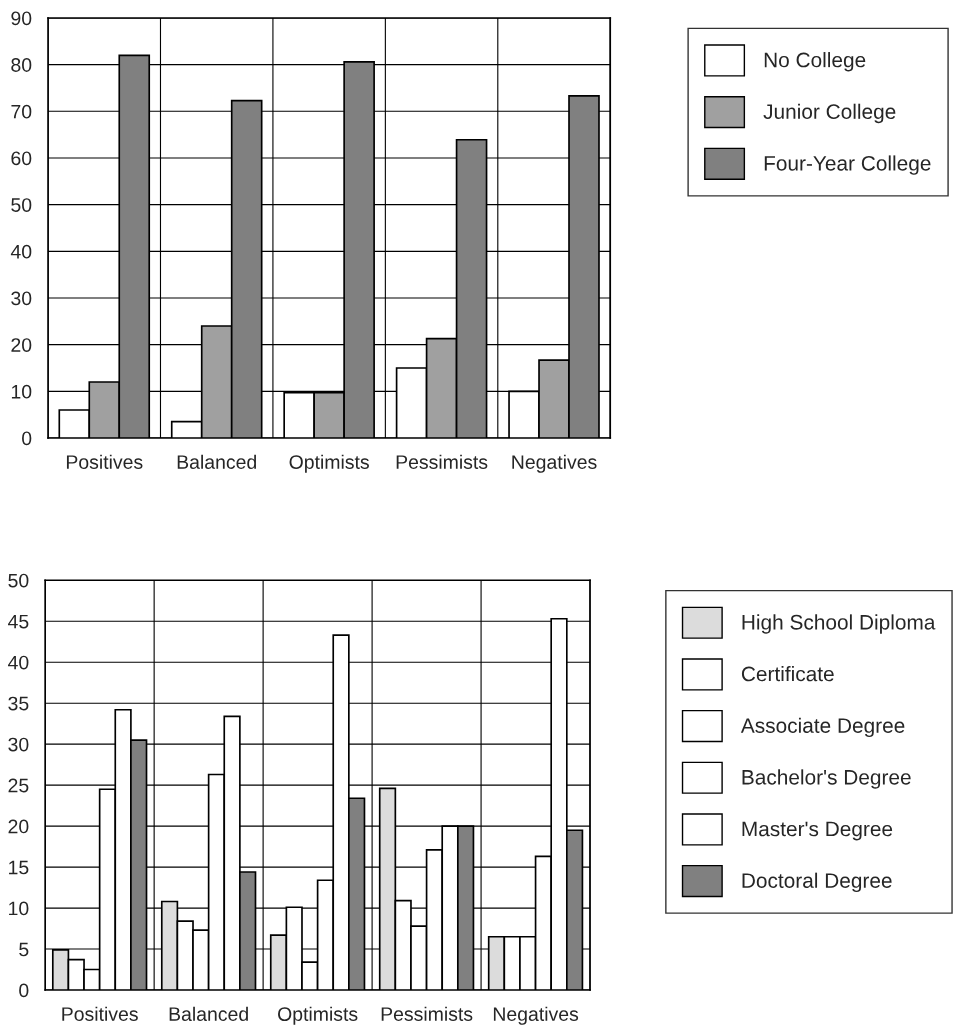 The width and height of the screenshot is (961, 1027). What do you see at coordinates (817, 831) in the screenshot?
I see `legend-label: Master's Degree` at bounding box center [817, 831].